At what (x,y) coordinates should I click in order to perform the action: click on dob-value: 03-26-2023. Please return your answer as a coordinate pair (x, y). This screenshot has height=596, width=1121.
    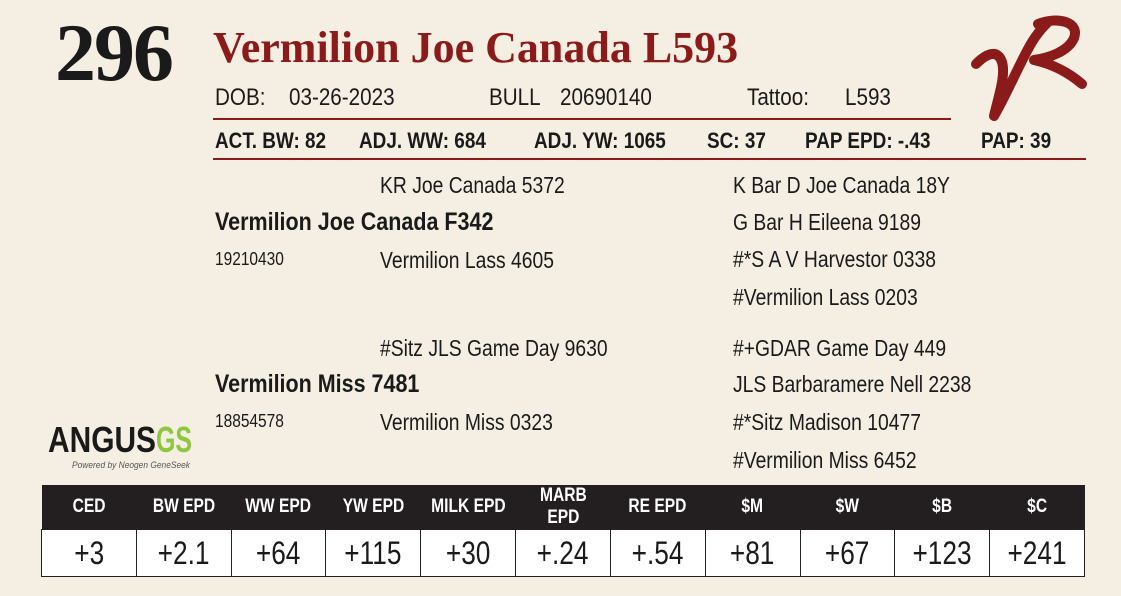
    Looking at the image, I should click on (342, 97).